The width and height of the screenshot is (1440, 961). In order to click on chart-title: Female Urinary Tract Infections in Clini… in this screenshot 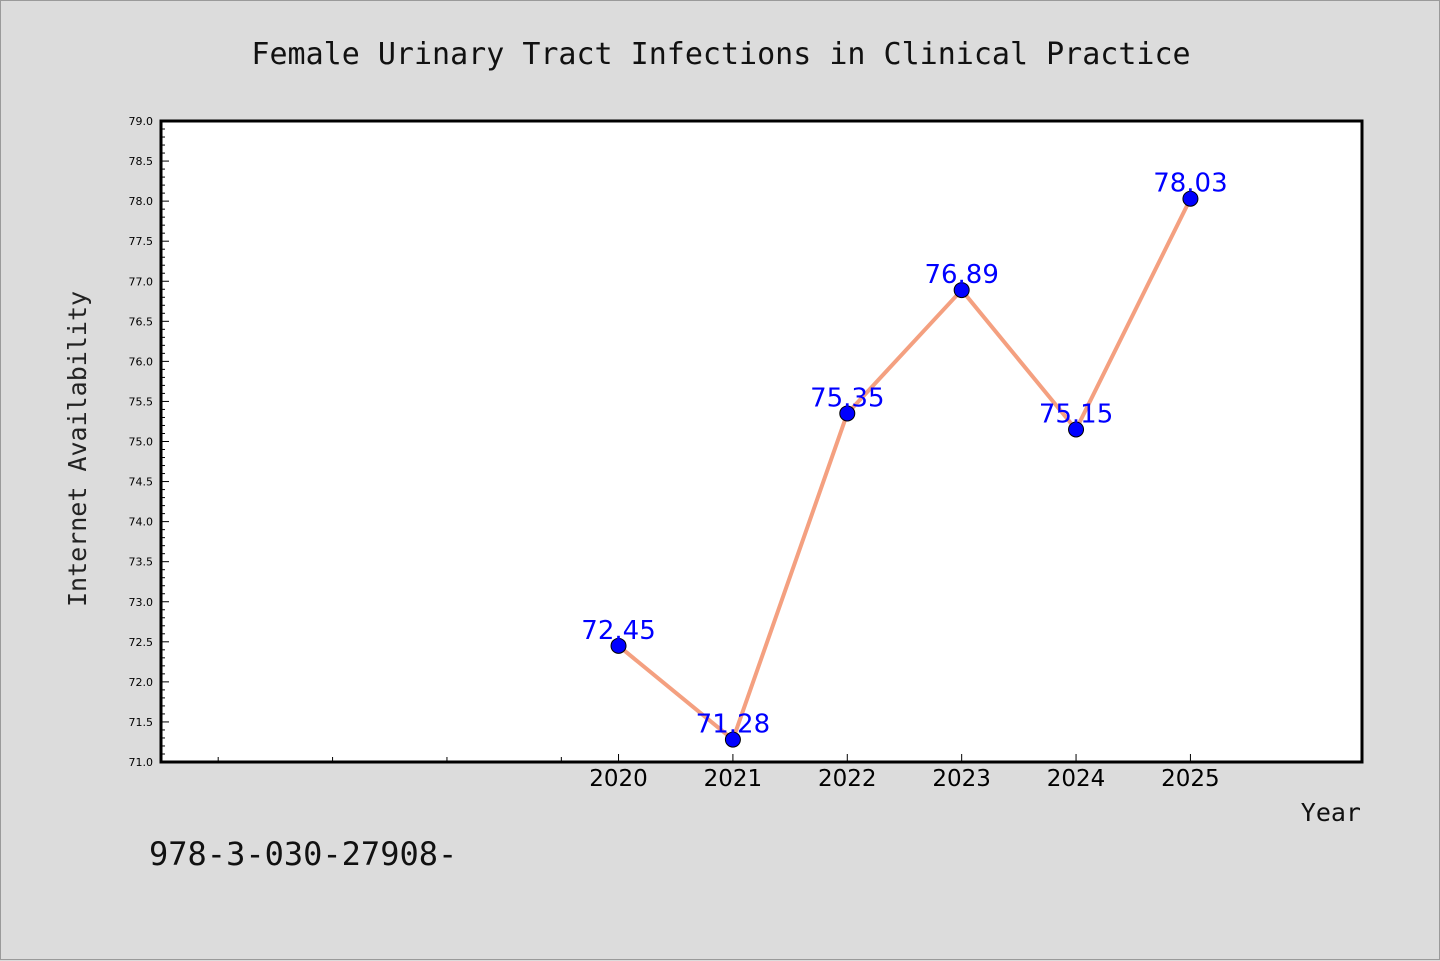, I will do `click(720, 54)`.